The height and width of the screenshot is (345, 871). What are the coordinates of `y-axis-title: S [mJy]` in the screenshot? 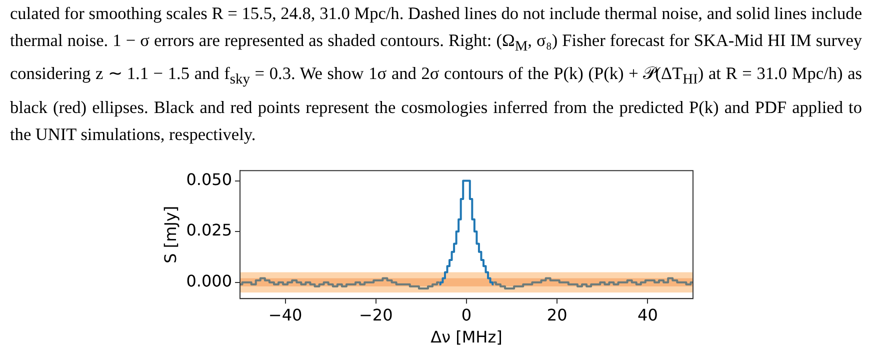 It's located at (170, 235).